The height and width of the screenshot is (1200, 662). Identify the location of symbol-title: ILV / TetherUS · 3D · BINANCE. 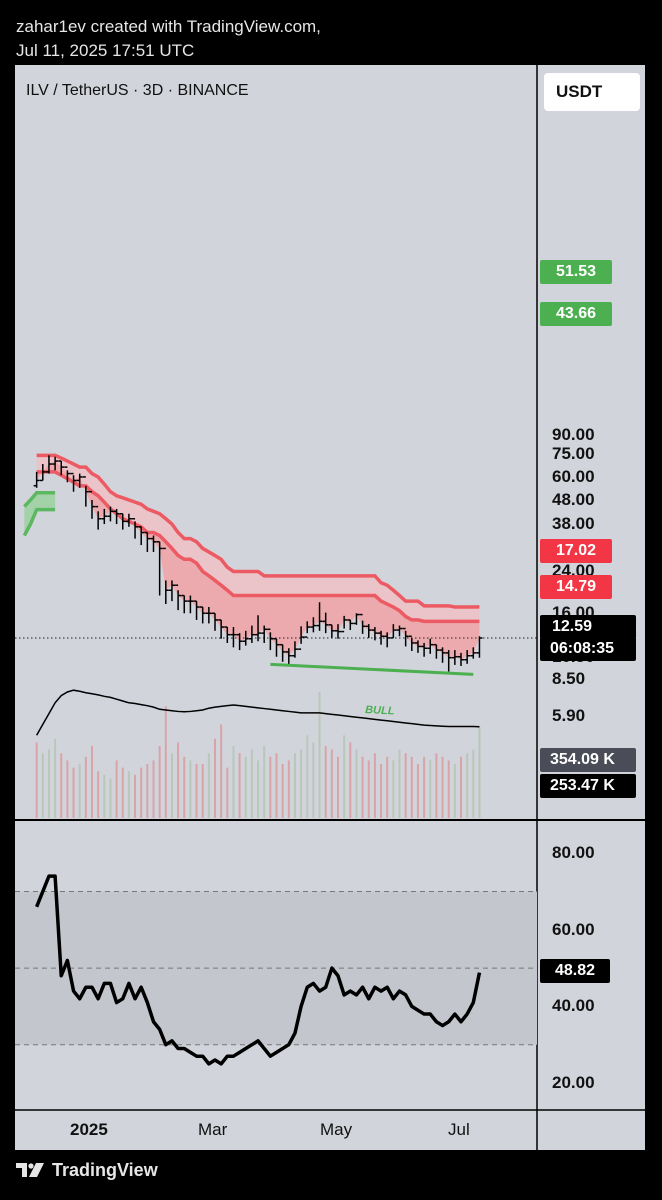
(137, 90).